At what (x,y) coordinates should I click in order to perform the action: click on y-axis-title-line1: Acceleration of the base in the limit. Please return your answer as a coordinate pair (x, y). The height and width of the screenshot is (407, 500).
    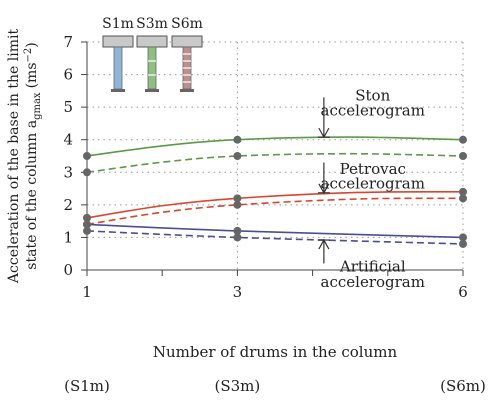
    Looking at the image, I should click on (14, 157).